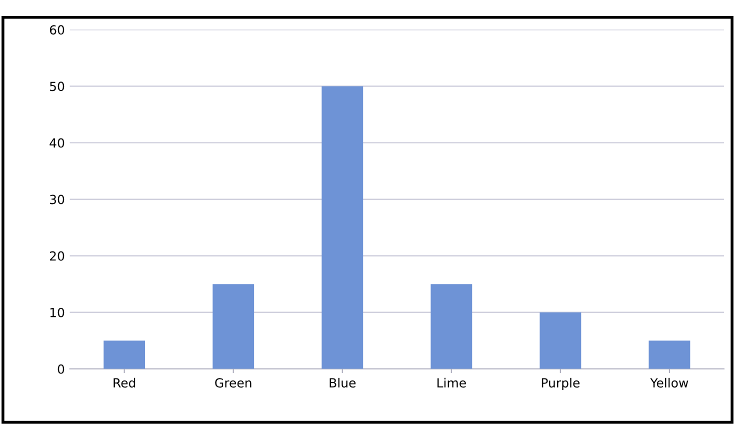 The height and width of the screenshot is (424, 735). What do you see at coordinates (57, 30) in the screenshot?
I see `y-tick-label: 60` at bounding box center [57, 30].